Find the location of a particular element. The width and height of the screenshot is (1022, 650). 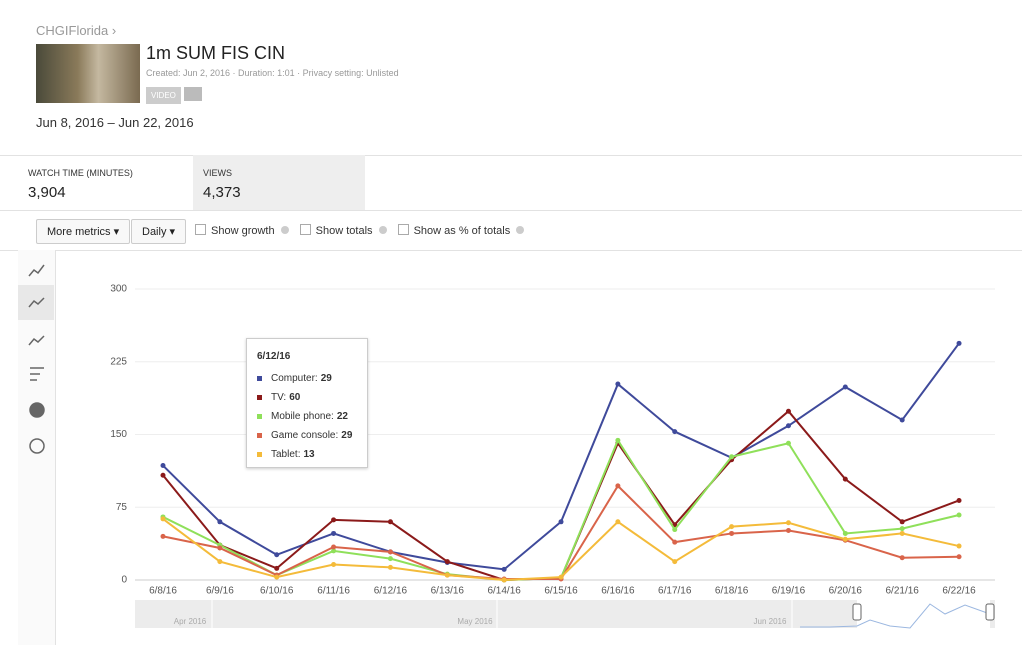

metric-card-selected is located at coordinates (279, 182).